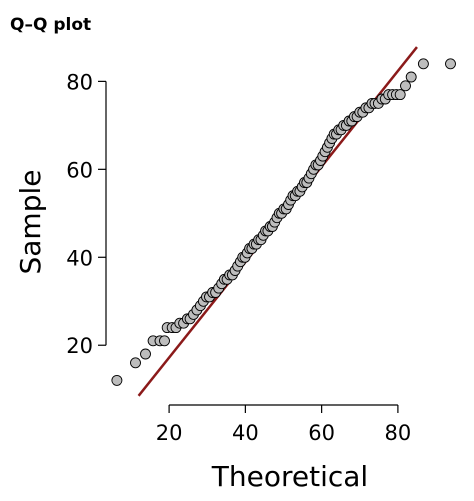  Describe the element at coordinates (289, 476) in the screenshot. I see `x-axis-label: Theoretical` at that location.